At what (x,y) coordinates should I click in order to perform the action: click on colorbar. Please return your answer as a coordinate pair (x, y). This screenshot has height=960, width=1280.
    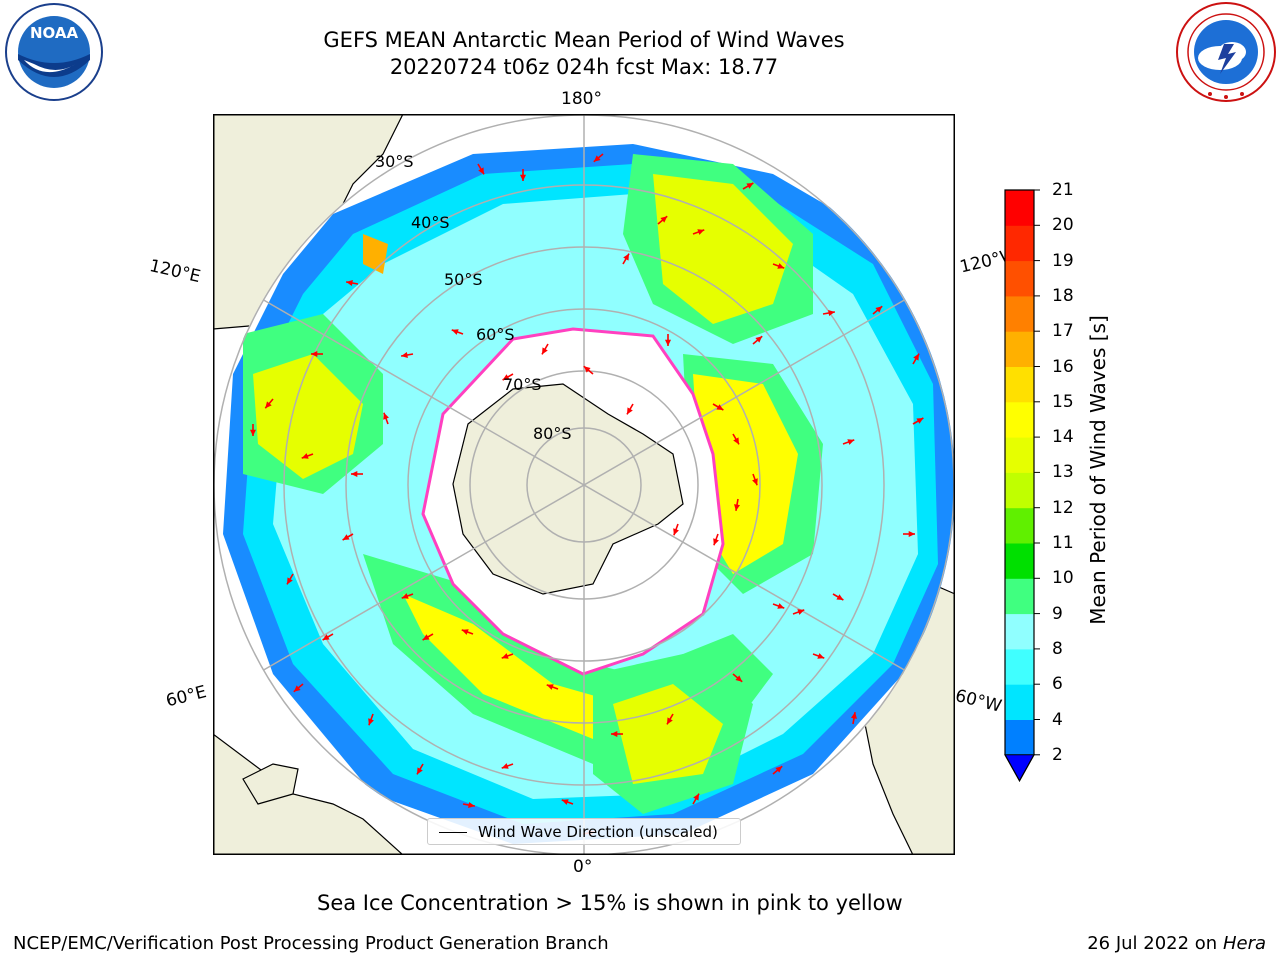
    Looking at the image, I should click on (1022, 486).